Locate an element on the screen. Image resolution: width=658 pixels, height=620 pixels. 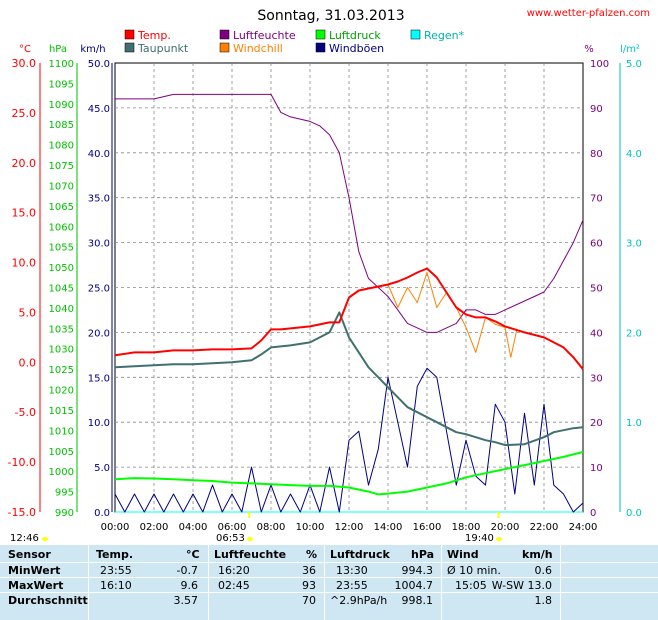
pressure-tick: 1040 is located at coordinates (61, 309).